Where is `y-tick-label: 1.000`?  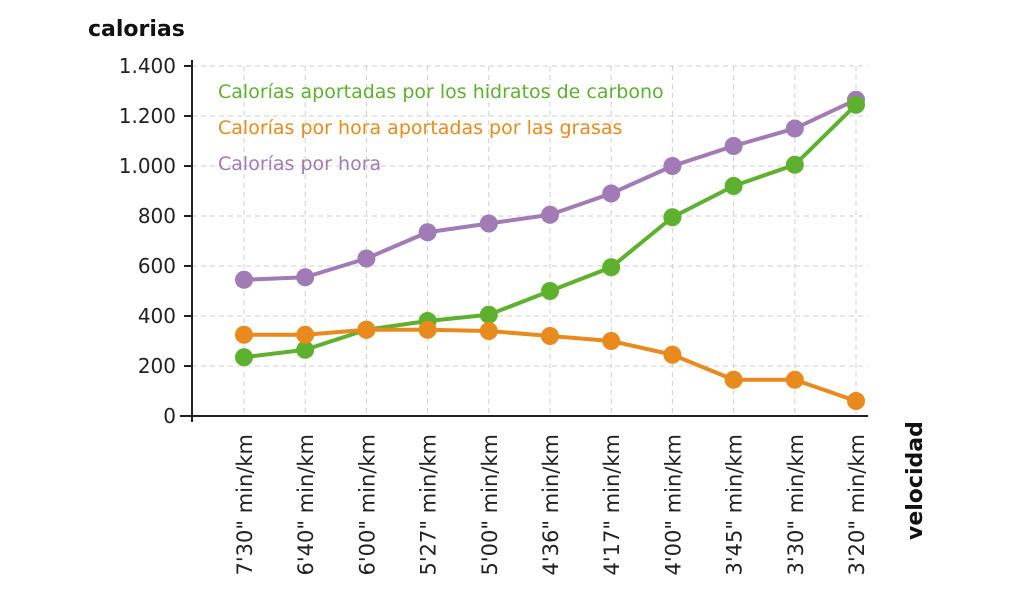
y-tick-label: 1.000 is located at coordinates (147, 166).